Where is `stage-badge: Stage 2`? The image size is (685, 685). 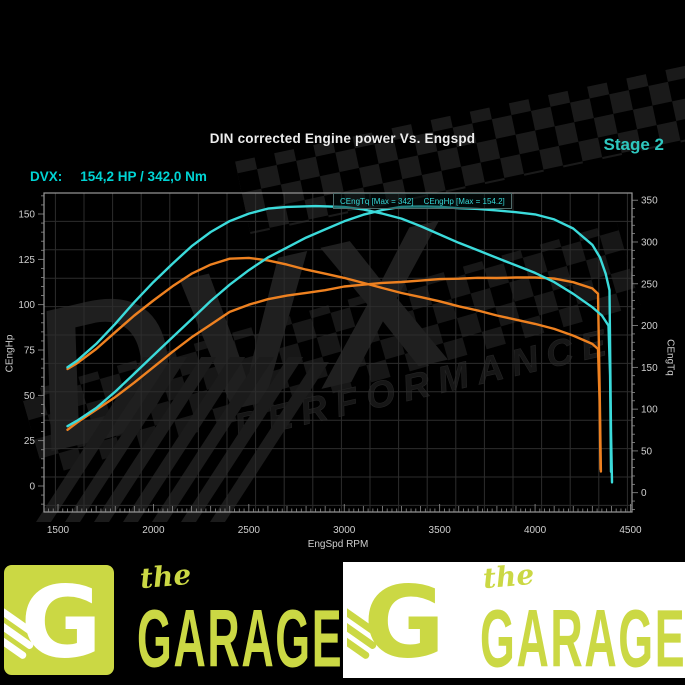
stage-badge: Stage 2 is located at coordinates (633, 144).